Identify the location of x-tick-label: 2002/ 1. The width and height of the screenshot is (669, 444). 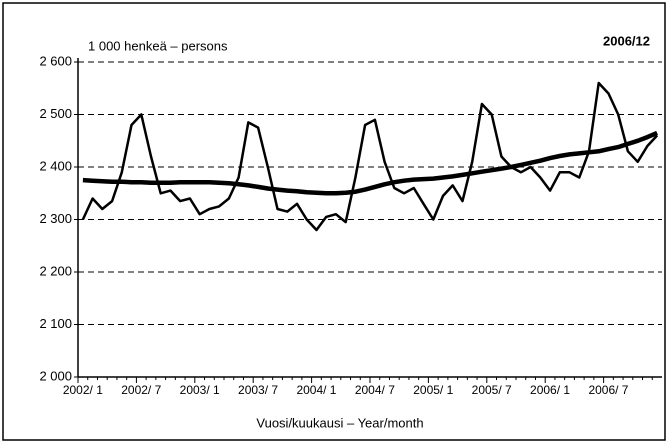
(83, 390).